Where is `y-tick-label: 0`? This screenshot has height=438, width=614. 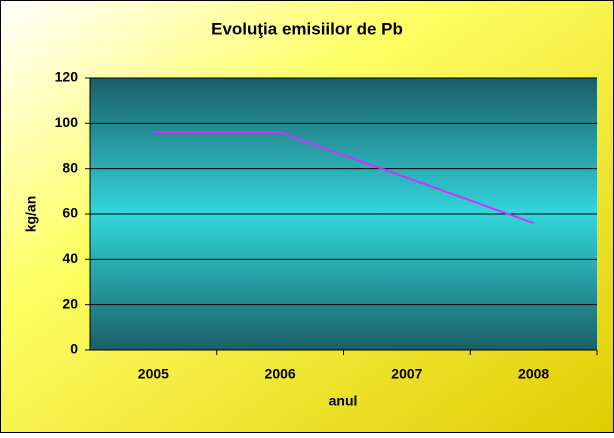 y-tick-label: 0 is located at coordinates (74, 349).